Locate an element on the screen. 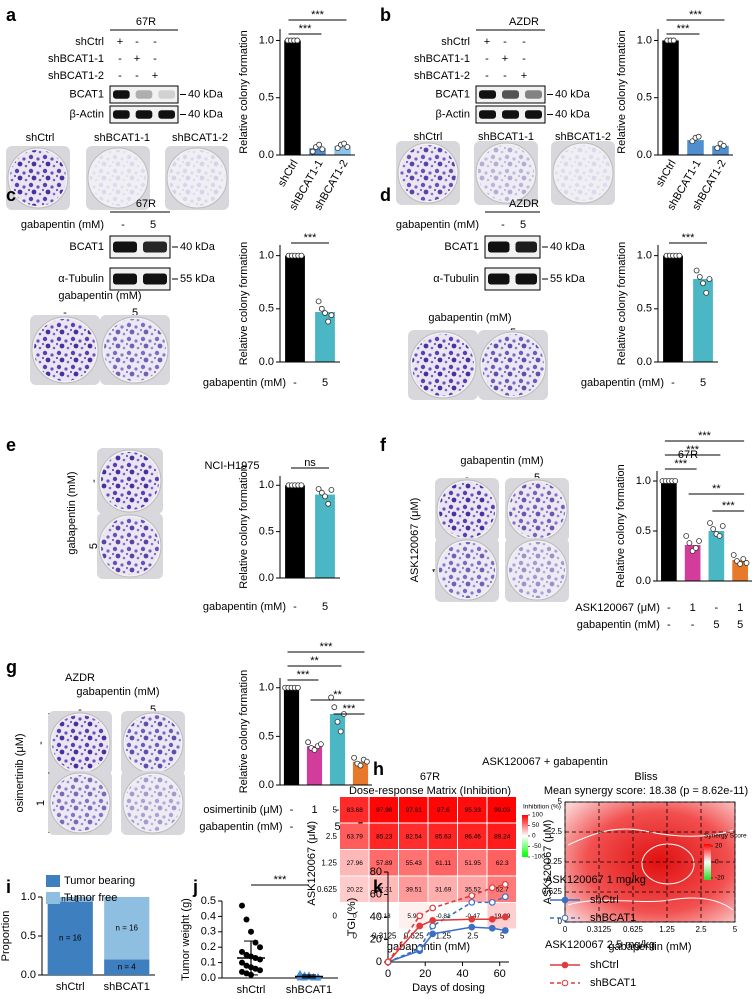  blot-title: 67R is located at coordinates (146, 204).